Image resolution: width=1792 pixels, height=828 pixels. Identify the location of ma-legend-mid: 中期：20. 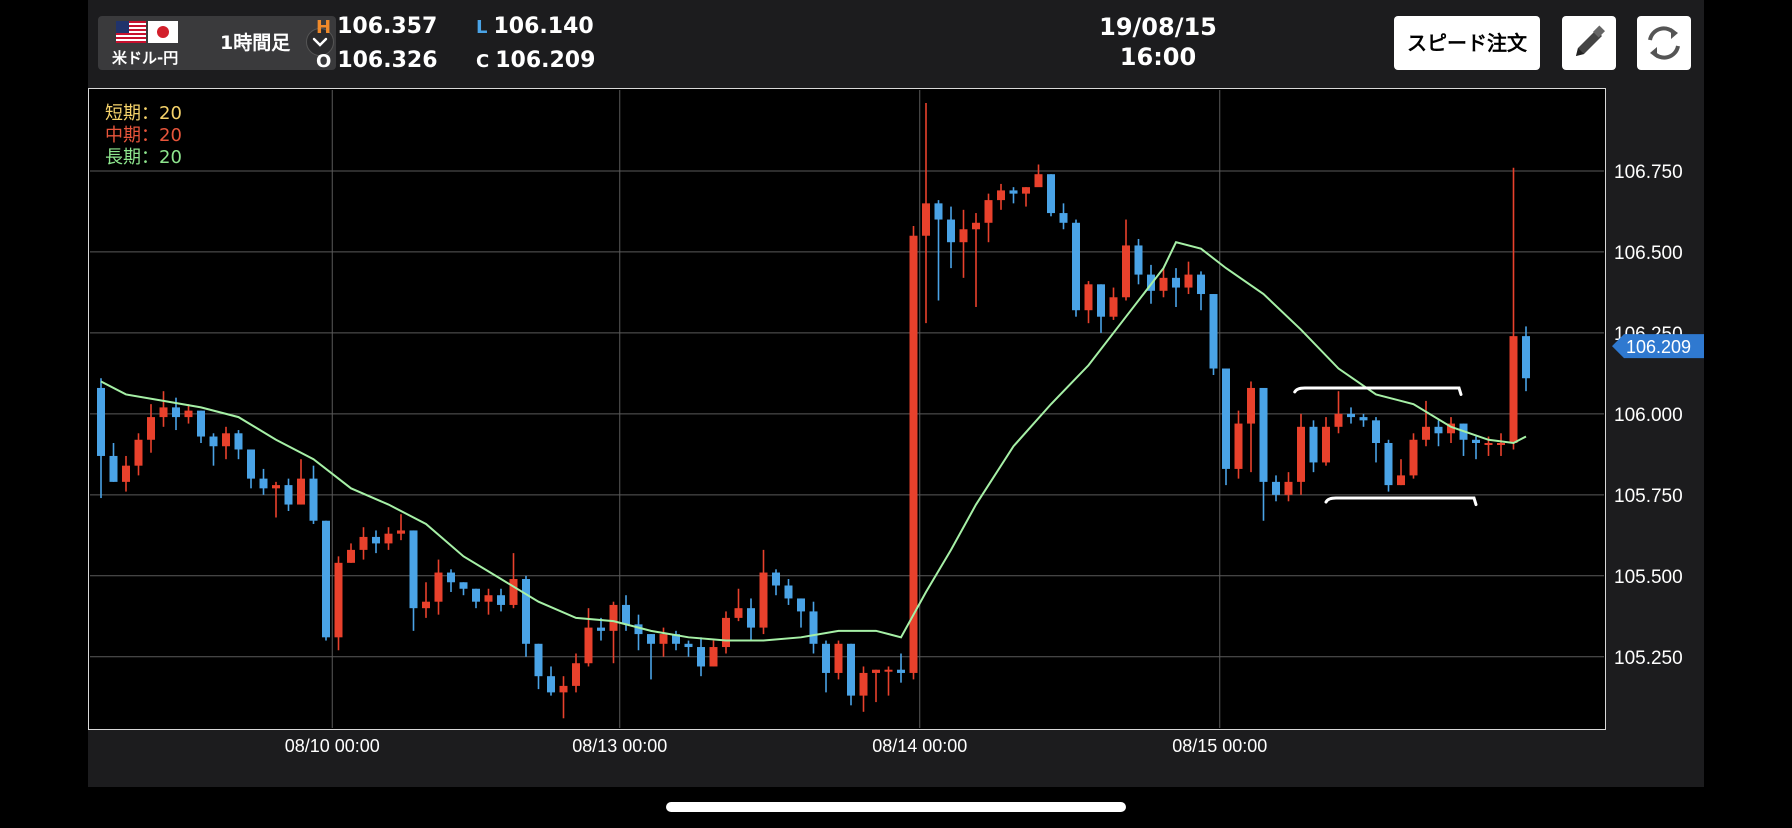
(143, 135).